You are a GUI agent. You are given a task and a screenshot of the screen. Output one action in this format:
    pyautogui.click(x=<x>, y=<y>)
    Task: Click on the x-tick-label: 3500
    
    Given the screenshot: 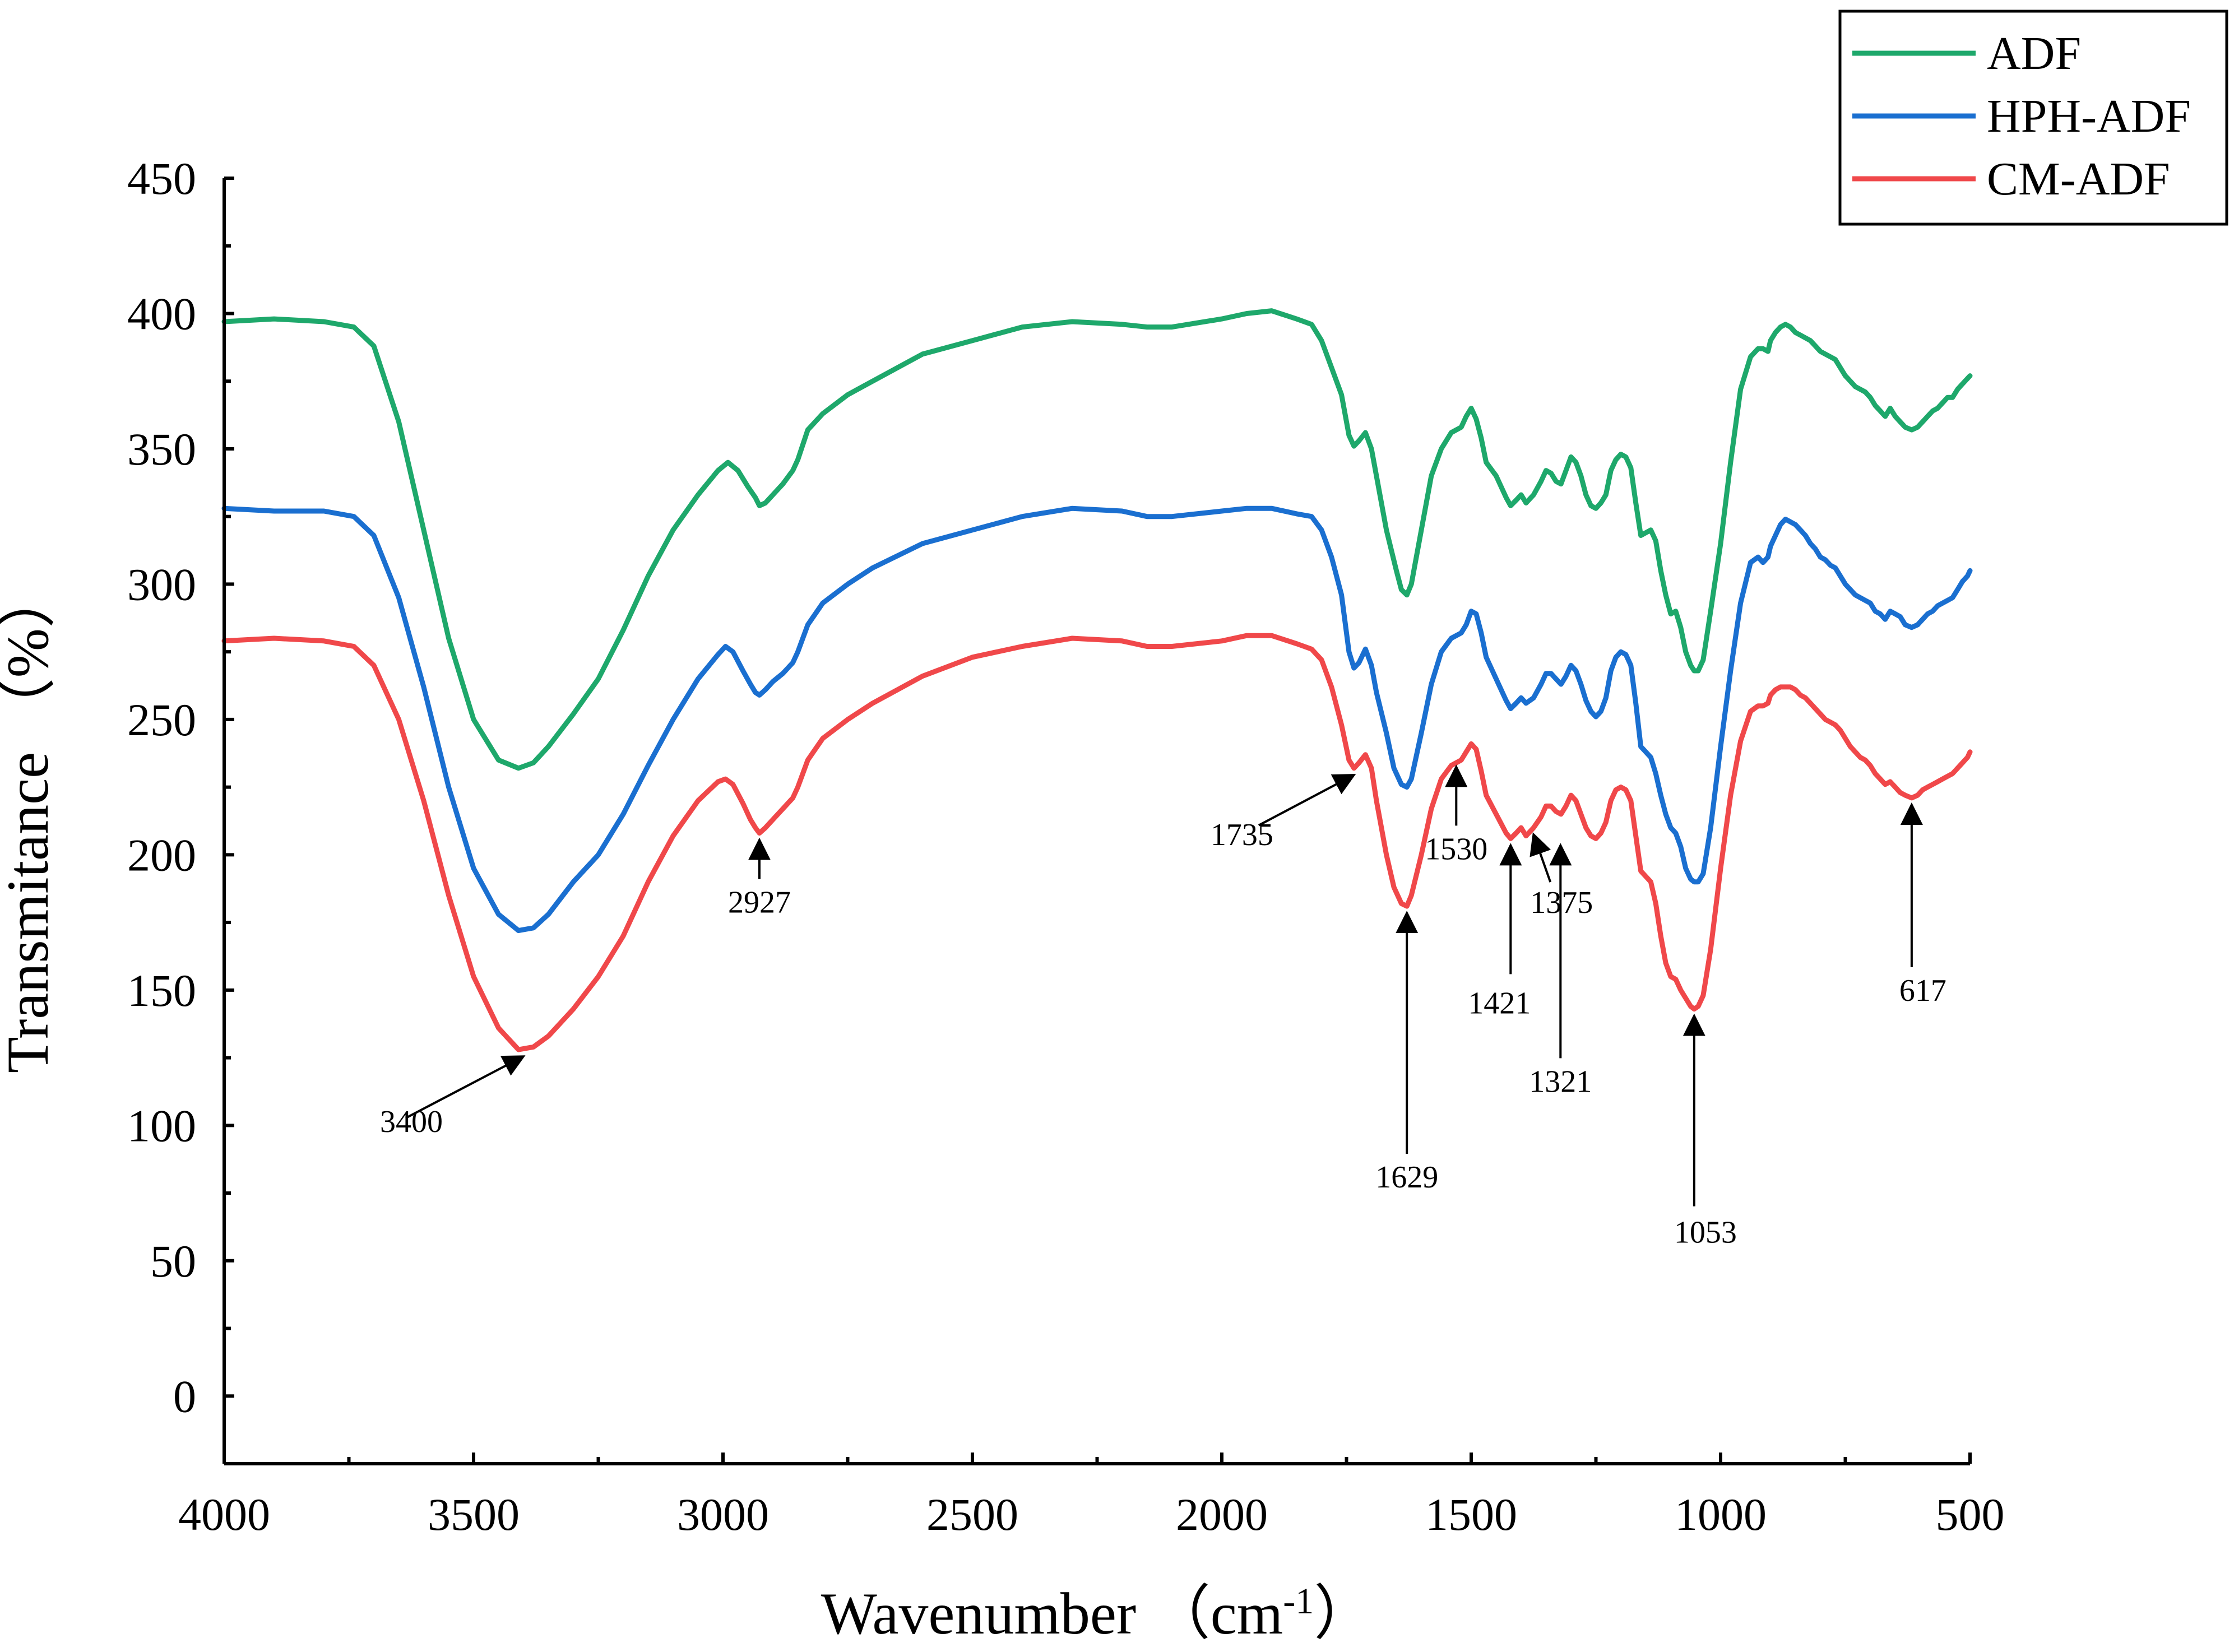 What is the action you would take?
    pyautogui.click(x=474, y=1514)
    